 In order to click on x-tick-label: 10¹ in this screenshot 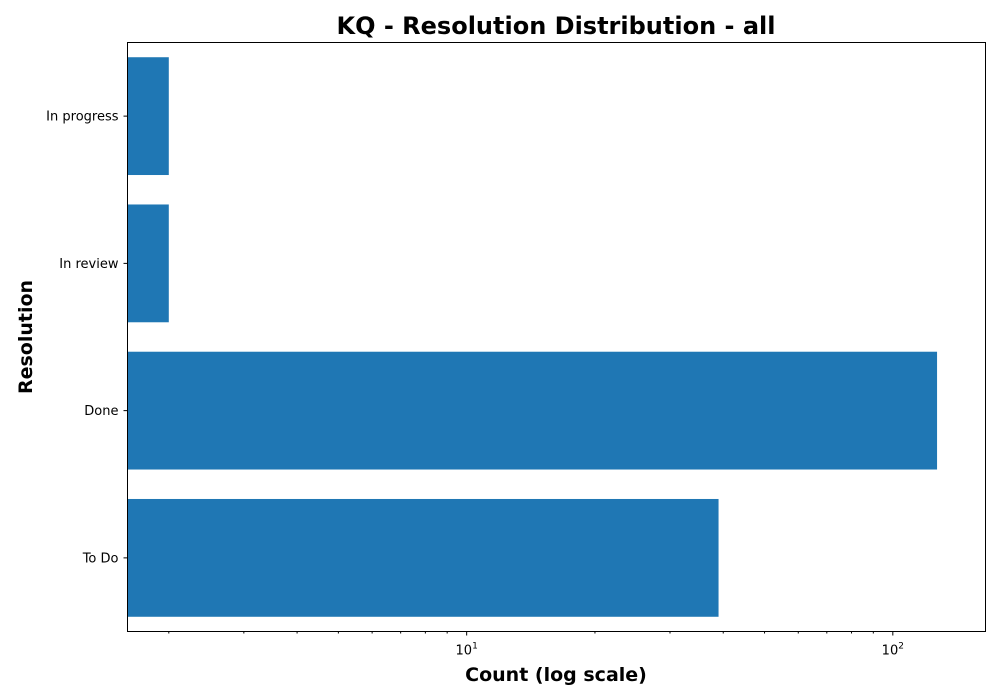, I will do `click(467, 650)`.